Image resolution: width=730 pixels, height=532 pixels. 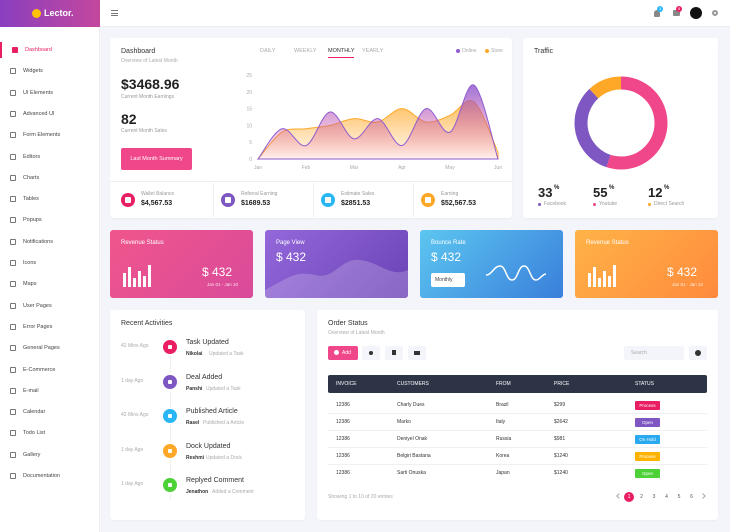 I want to click on add-button: Add, so click(x=343, y=353).